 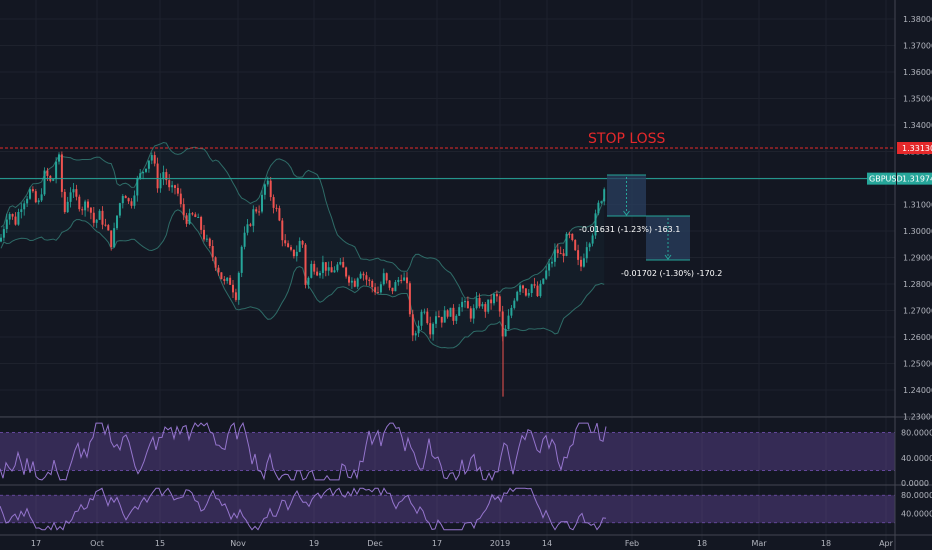 What do you see at coordinates (917, 390) in the screenshot?
I see `price-tick-label: 1.24000` at bounding box center [917, 390].